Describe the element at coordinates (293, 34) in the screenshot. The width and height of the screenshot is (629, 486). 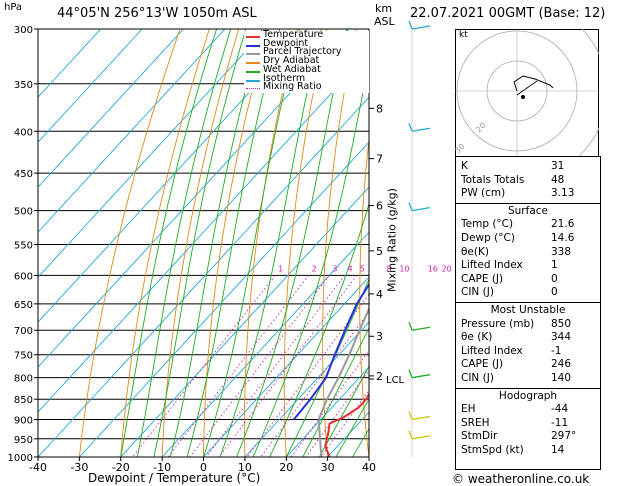
I see `legend-label: Temperature` at that location.